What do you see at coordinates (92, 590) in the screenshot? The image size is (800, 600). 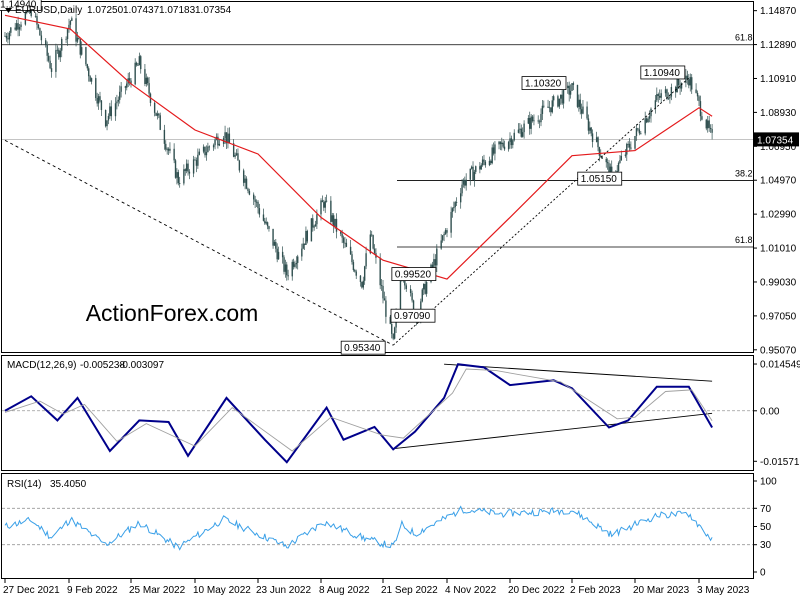 I see `date-tick-label-9-feb-2022: 9 Feb 2022` at bounding box center [92, 590].